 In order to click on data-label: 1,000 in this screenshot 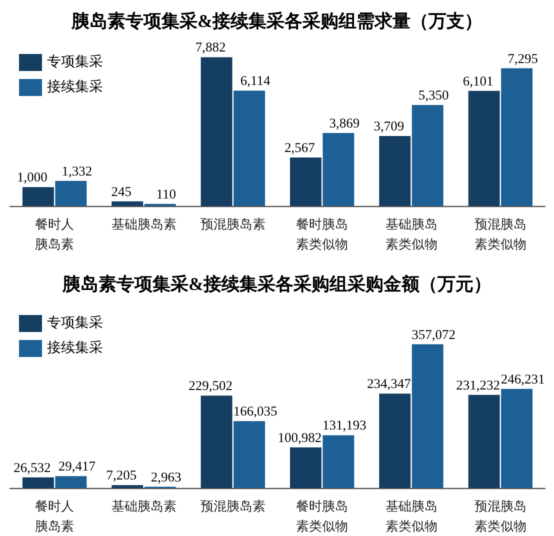, I will do `click(32, 177)`.